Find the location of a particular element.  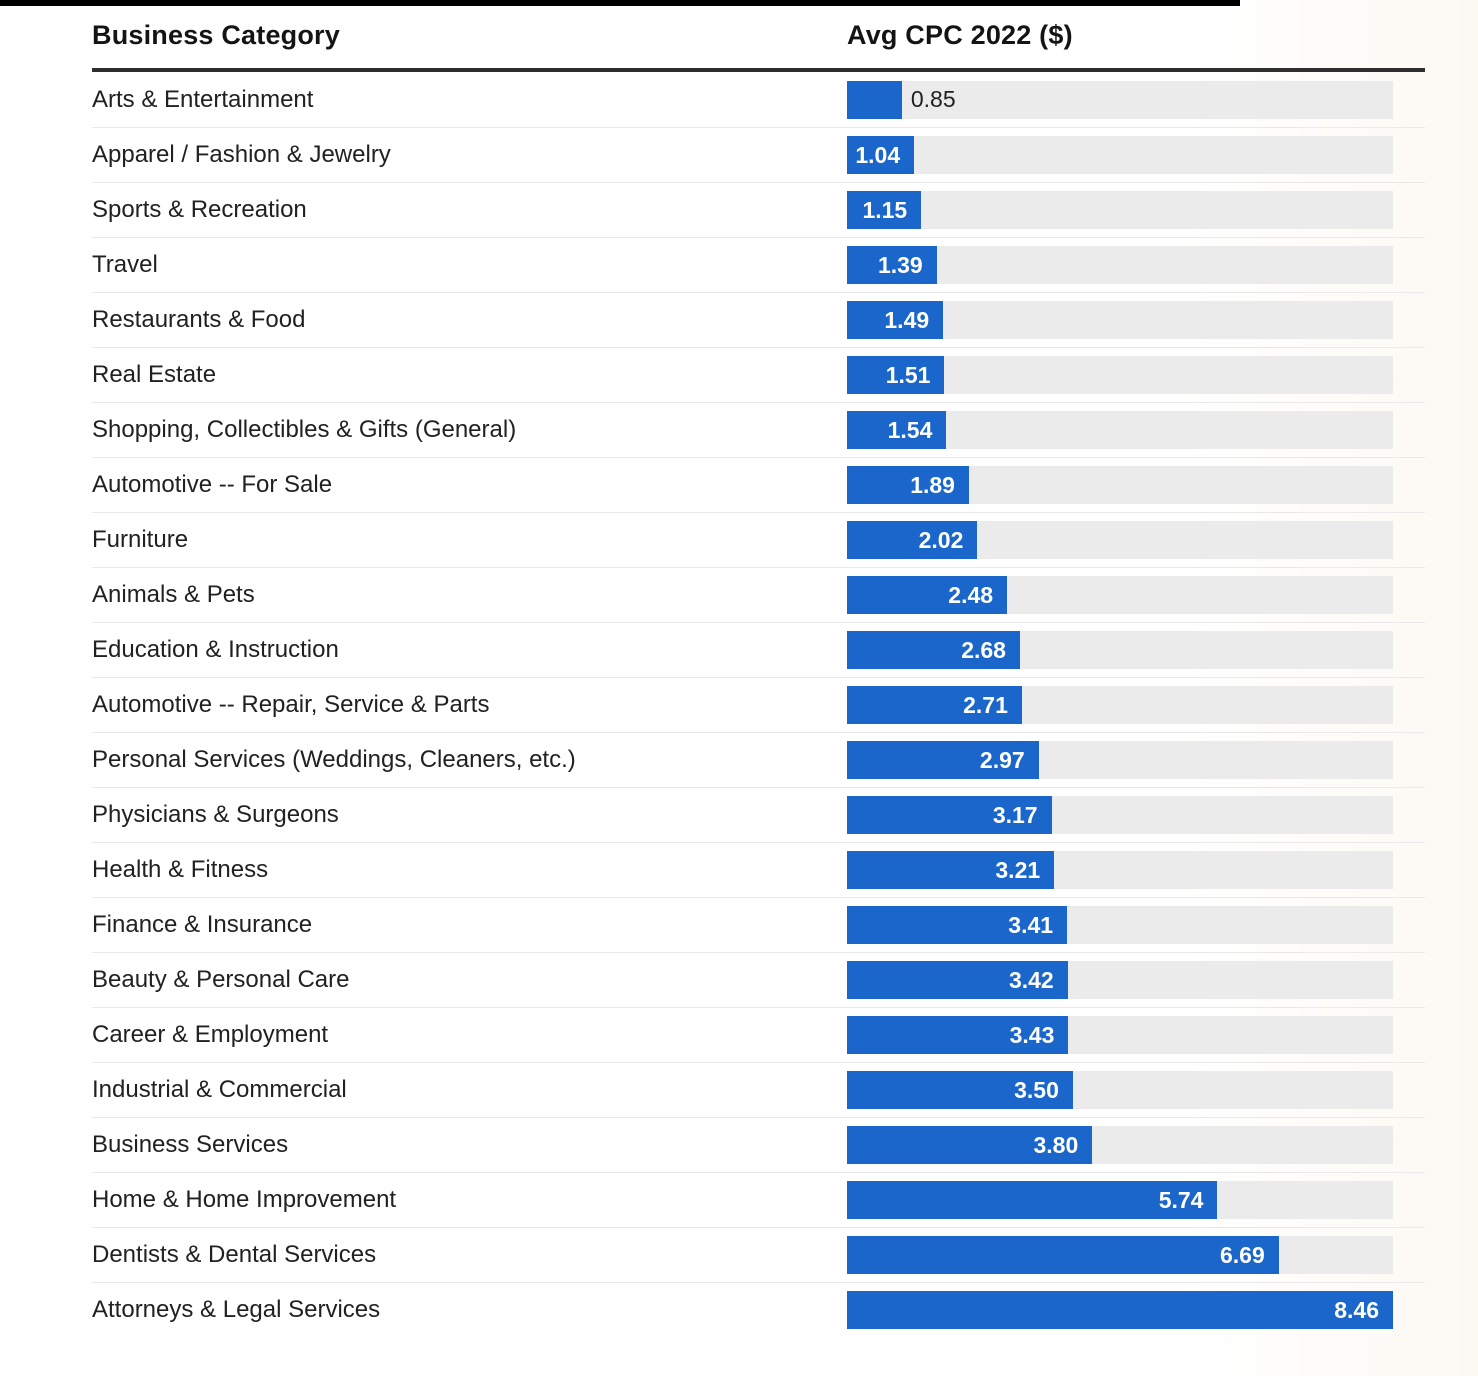

value-label: 2.02 is located at coordinates (941, 539).